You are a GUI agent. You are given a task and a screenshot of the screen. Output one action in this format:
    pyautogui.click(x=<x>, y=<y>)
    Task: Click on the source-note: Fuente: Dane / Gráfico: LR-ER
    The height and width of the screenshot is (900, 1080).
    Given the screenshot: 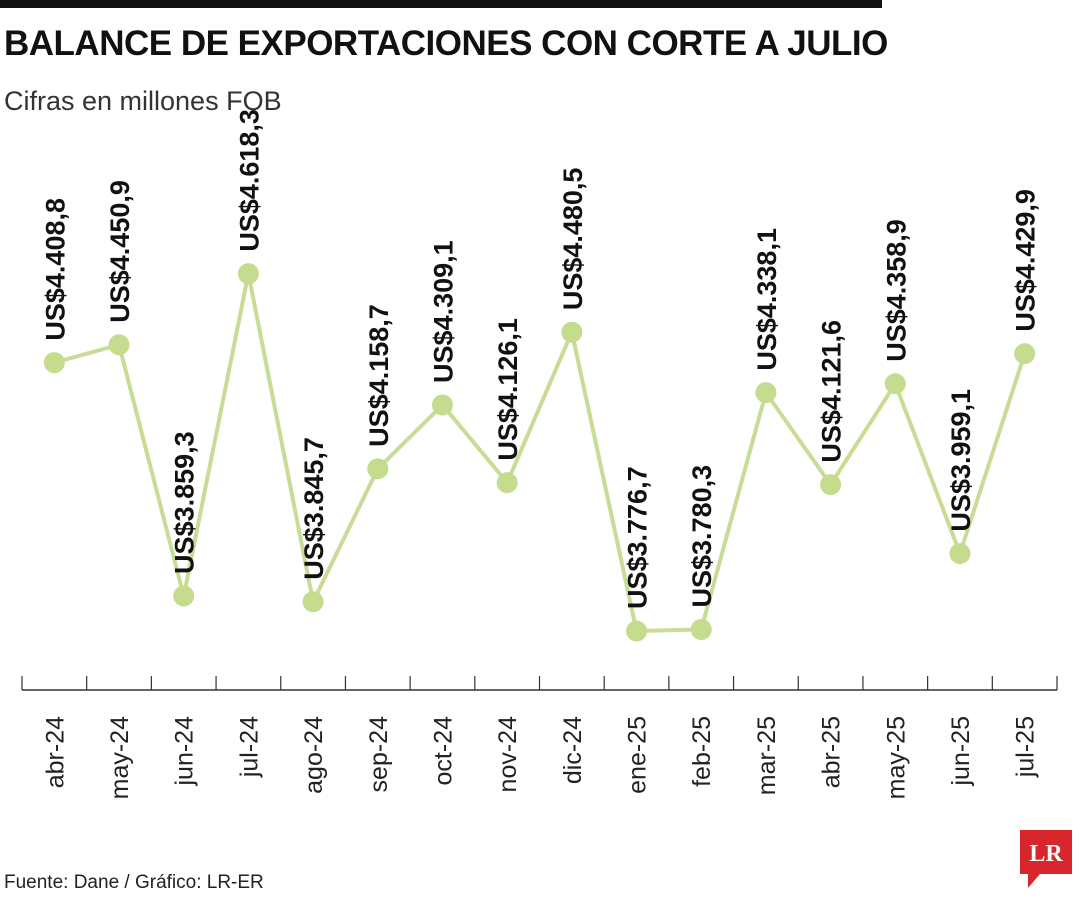 What is the action you would take?
    pyautogui.click(x=134, y=882)
    